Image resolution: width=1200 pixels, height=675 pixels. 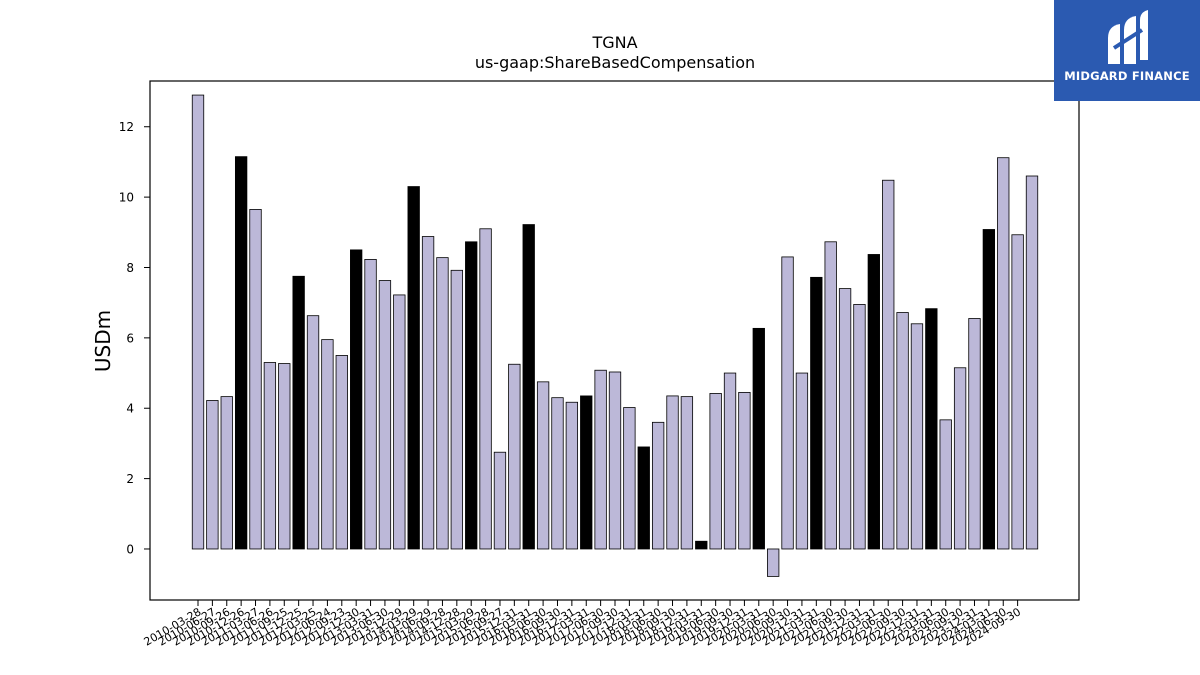 I want to click on y-tick-label-0: 0, so click(x=130, y=549).